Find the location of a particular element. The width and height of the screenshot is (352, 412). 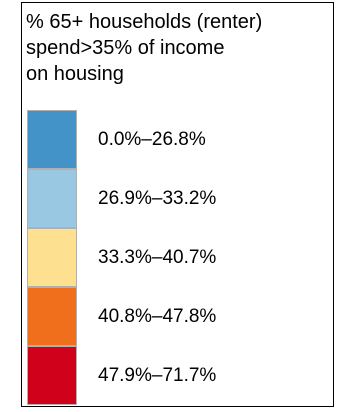

legend-class-5: 47.9%–71.7% is located at coordinates (172, 375).